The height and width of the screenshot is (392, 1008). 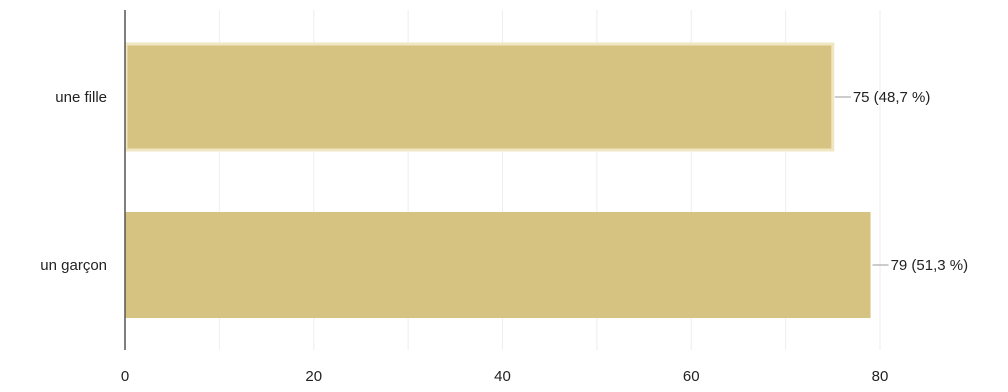 I want to click on category-label: une fille, so click(x=81, y=97).